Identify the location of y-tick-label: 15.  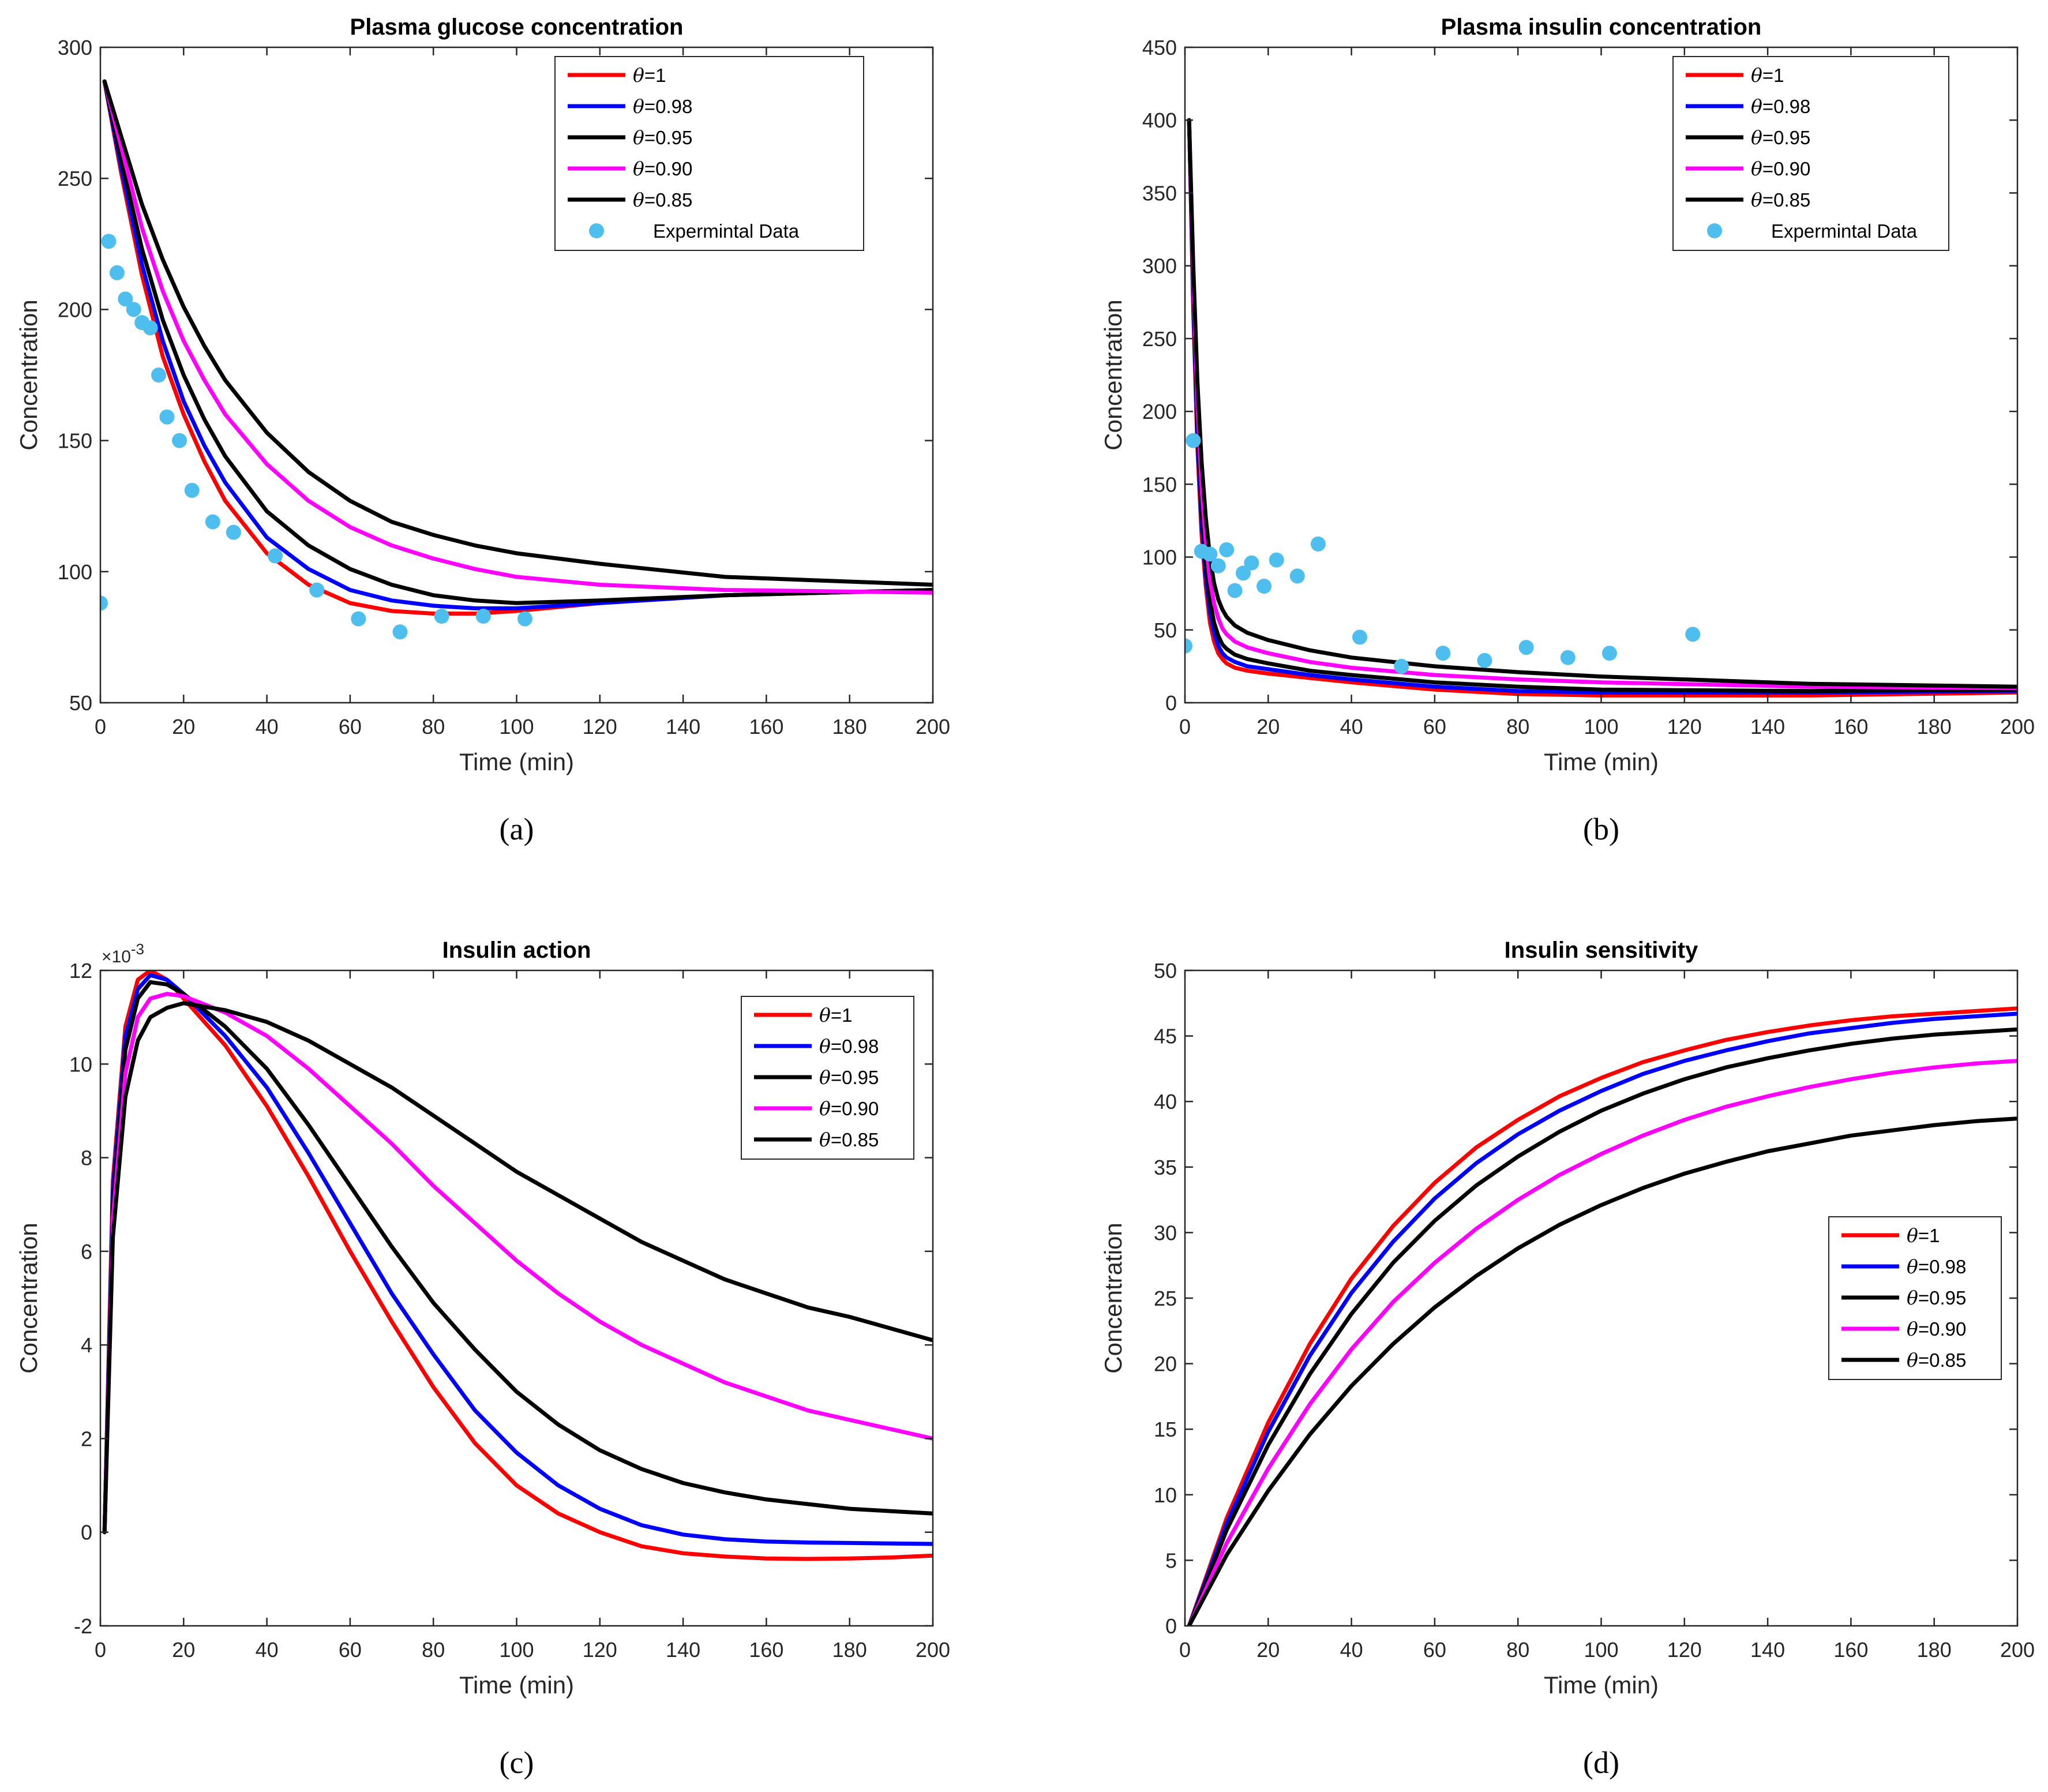
(1165, 1429).